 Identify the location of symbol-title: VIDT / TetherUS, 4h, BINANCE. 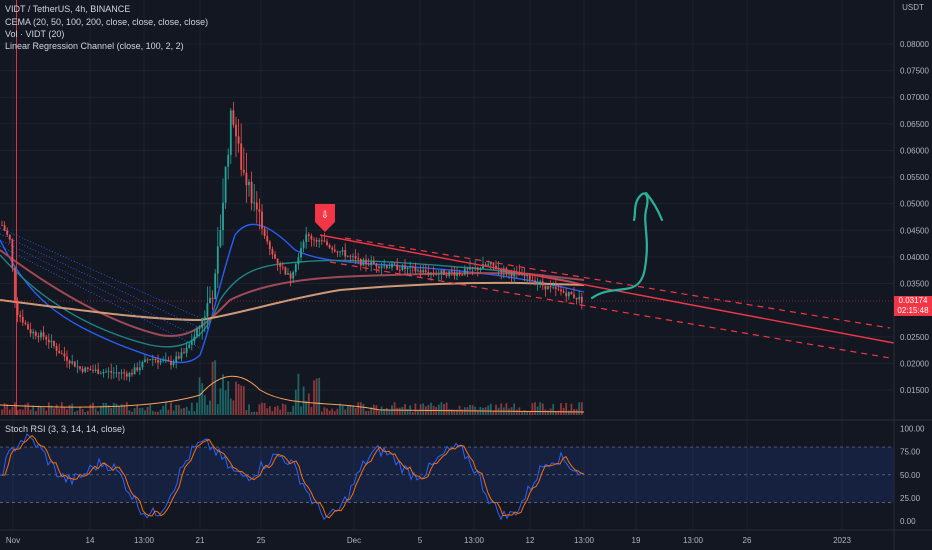
(68, 9).